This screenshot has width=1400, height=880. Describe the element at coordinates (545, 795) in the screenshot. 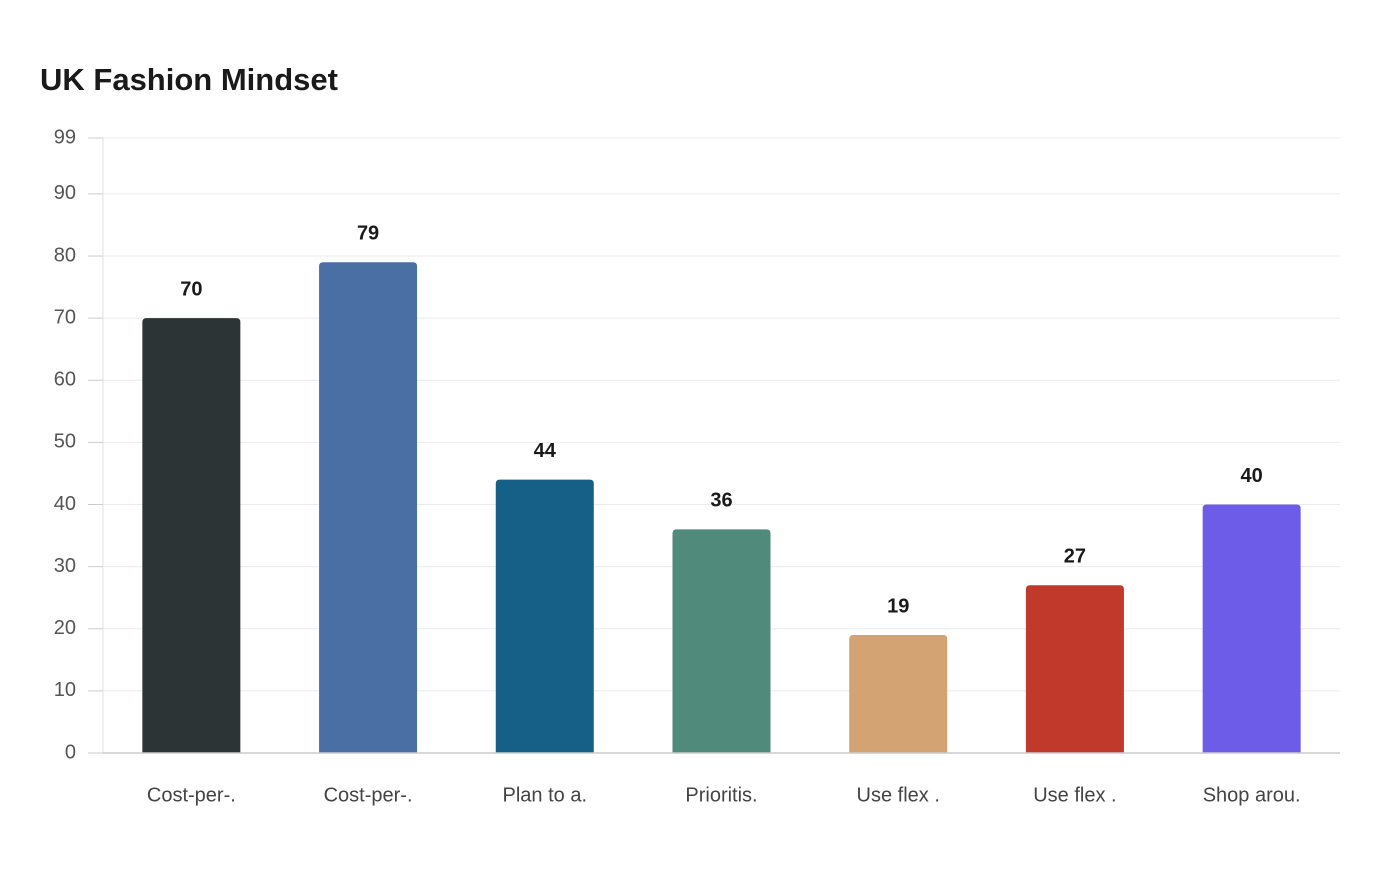

I see `x-tick-label: Plan to a.` at that location.